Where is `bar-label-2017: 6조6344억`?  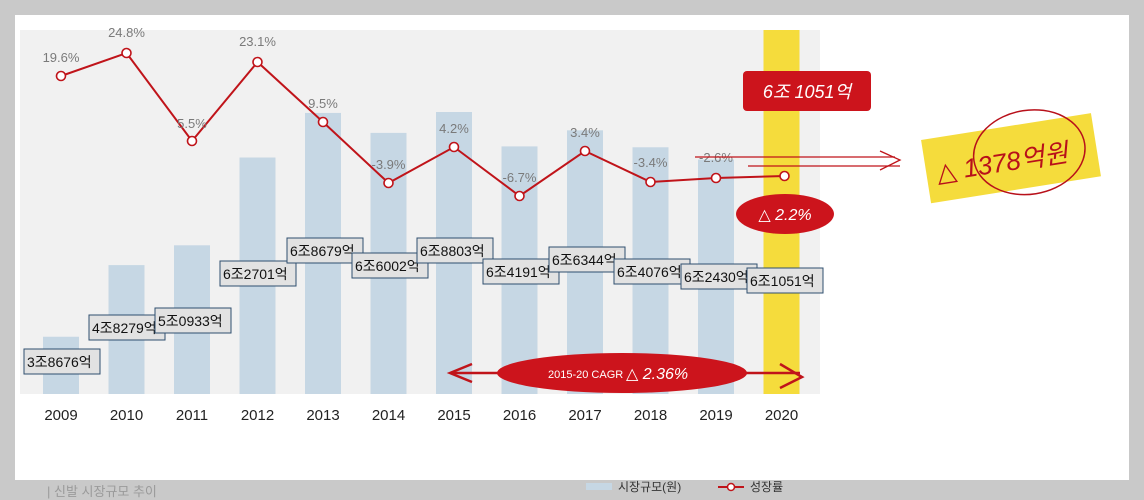 bar-label-2017: 6조6344억 is located at coordinates (587, 259).